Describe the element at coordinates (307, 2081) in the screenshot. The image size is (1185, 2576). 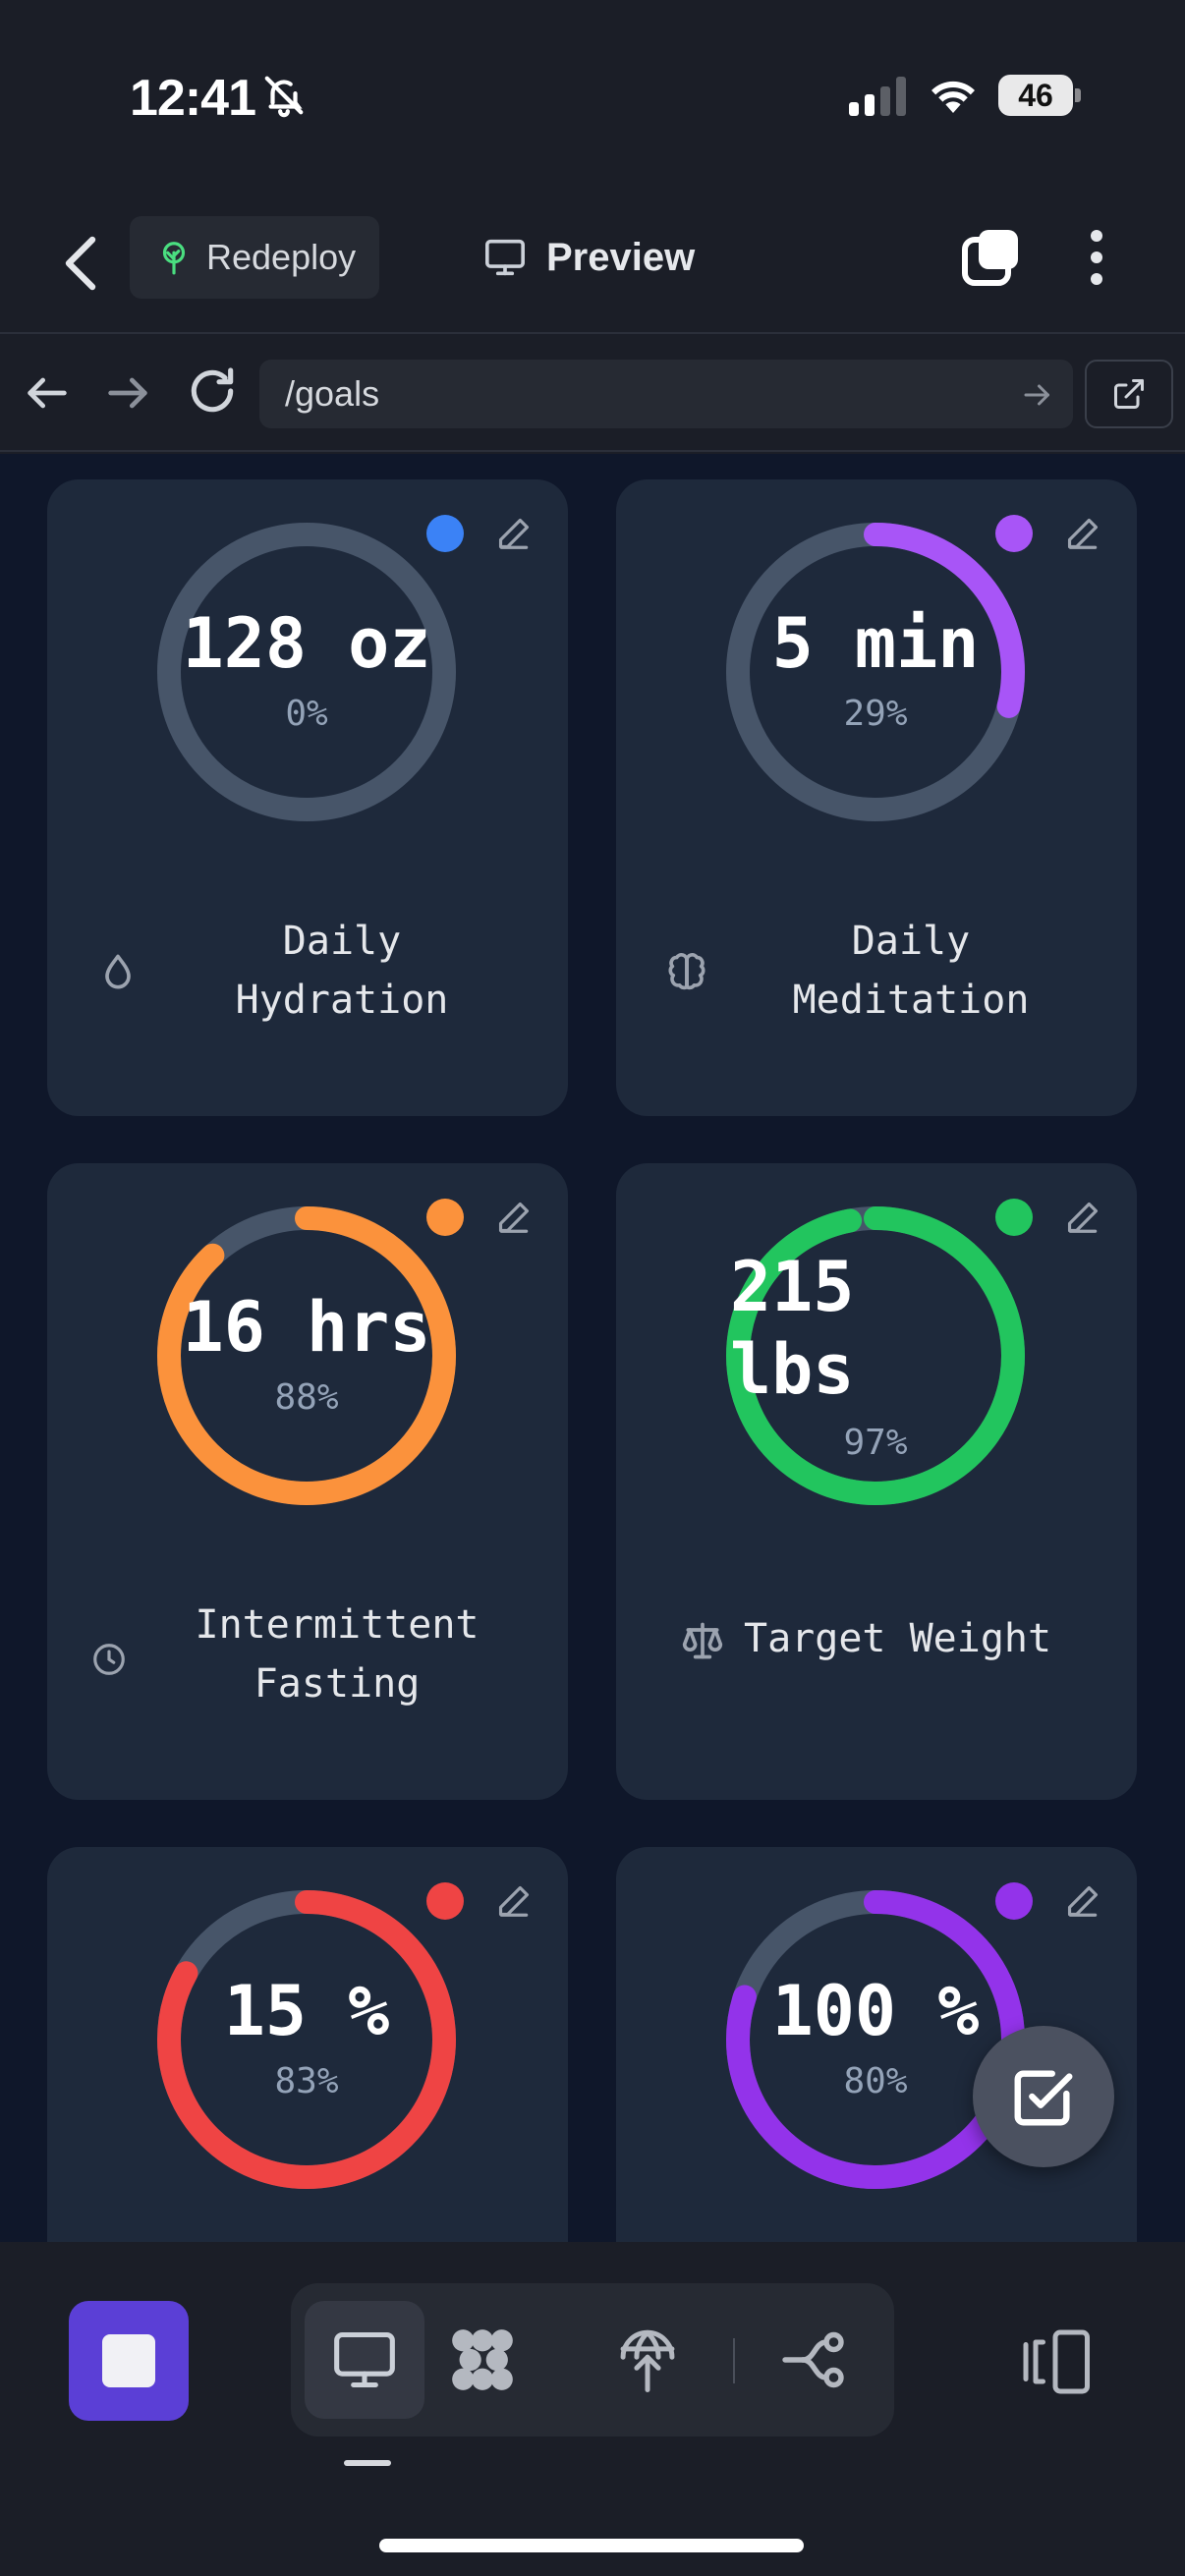
I see `goal-percent: 83%` at that location.